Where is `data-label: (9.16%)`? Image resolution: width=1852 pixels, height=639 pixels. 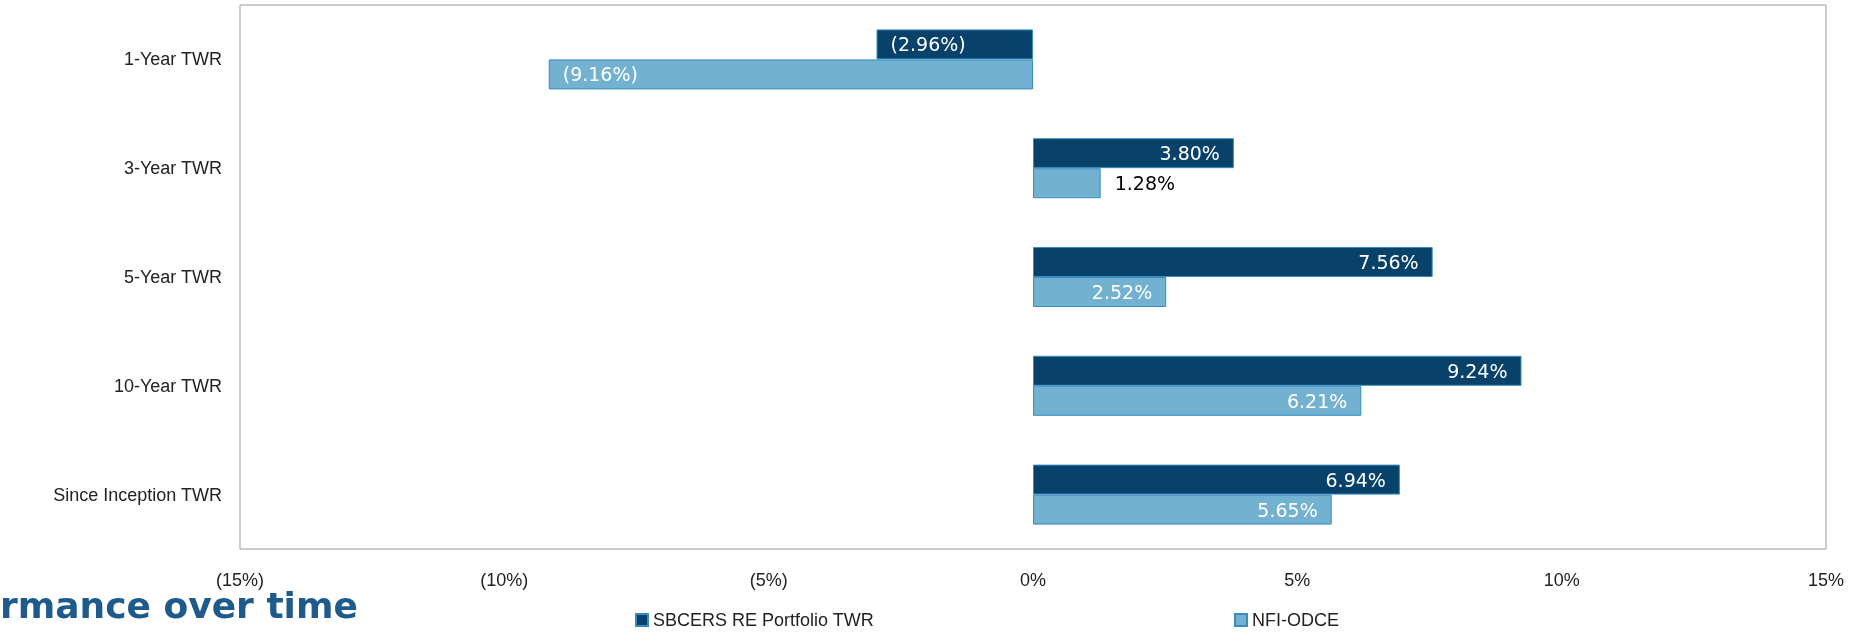 data-label: (9.16%) is located at coordinates (600, 74).